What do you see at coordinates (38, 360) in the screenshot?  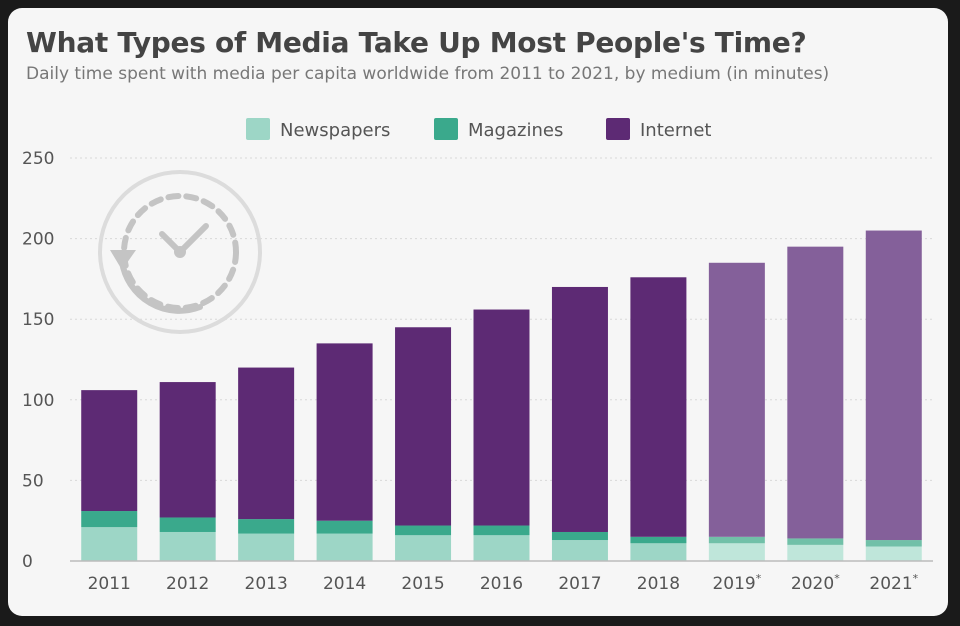 I see `y-axis-ticks: 0 50 100 150 200 250` at bounding box center [38, 360].